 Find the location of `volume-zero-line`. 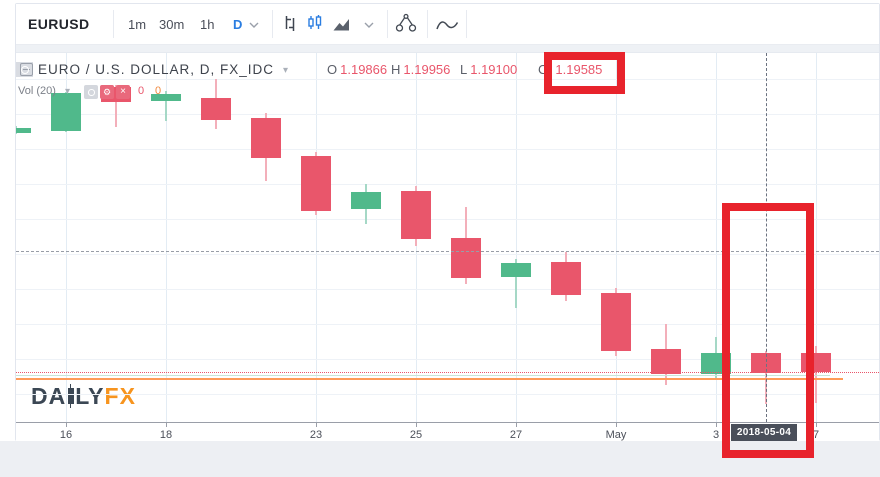

volume-zero-line is located at coordinates (423, 375).